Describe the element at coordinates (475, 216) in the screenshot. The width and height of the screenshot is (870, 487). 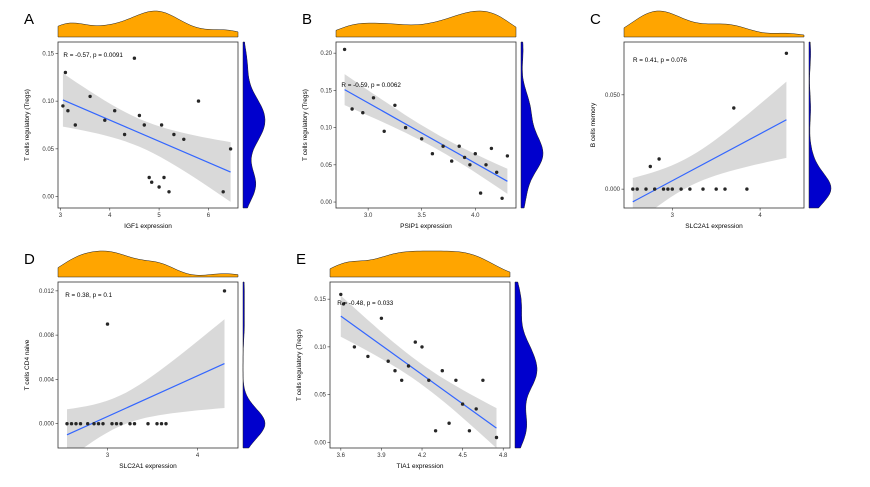
I see `x-tick-label: 4.0` at that location.